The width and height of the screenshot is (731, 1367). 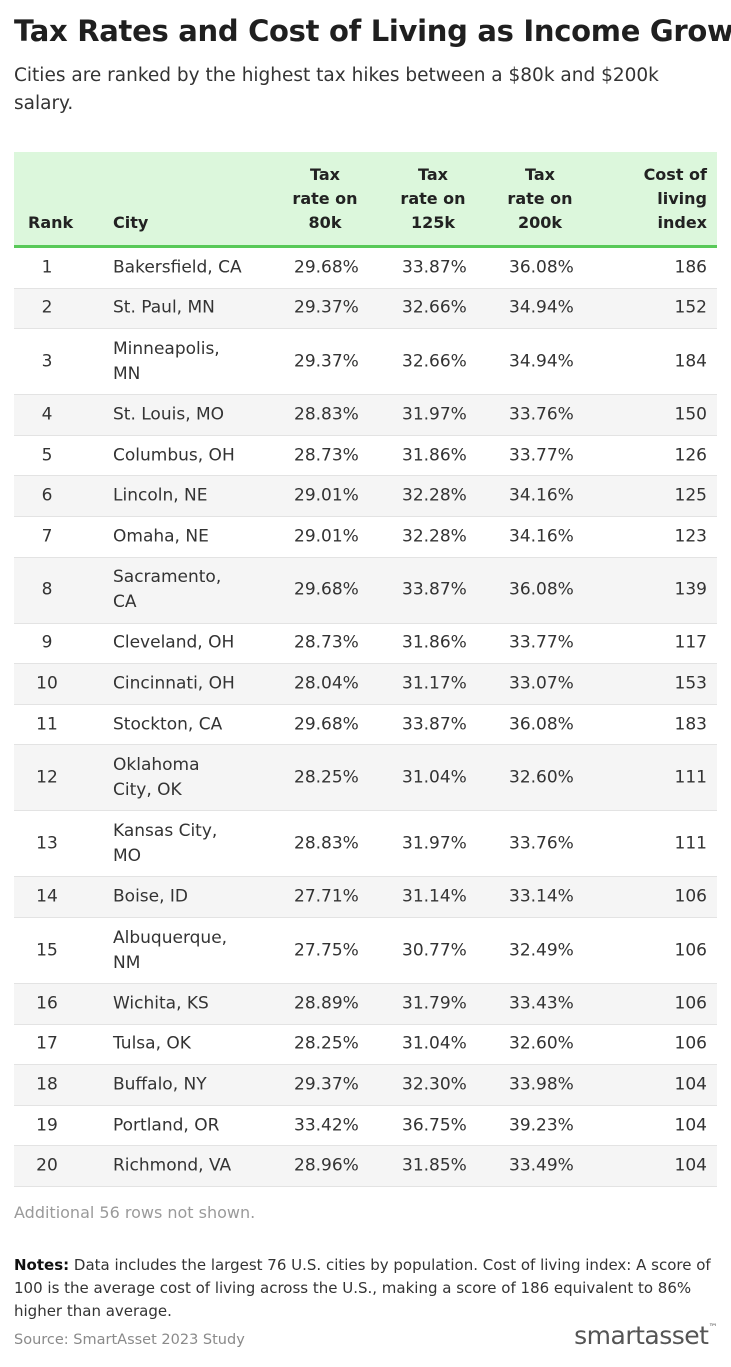 What do you see at coordinates (541, 1125) in the screenshot?
I see `tax-200k: 39.23%` at bounding box center [541, 1125].